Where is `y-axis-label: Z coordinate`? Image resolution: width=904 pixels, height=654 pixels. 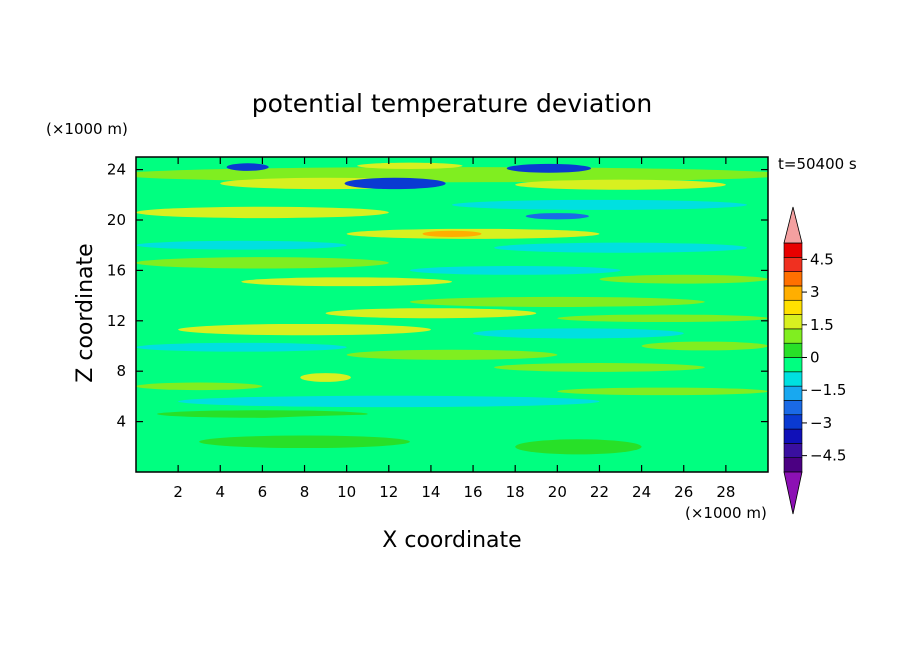
y-axis-label: Z coordinate is located at coordinates (85, 312).